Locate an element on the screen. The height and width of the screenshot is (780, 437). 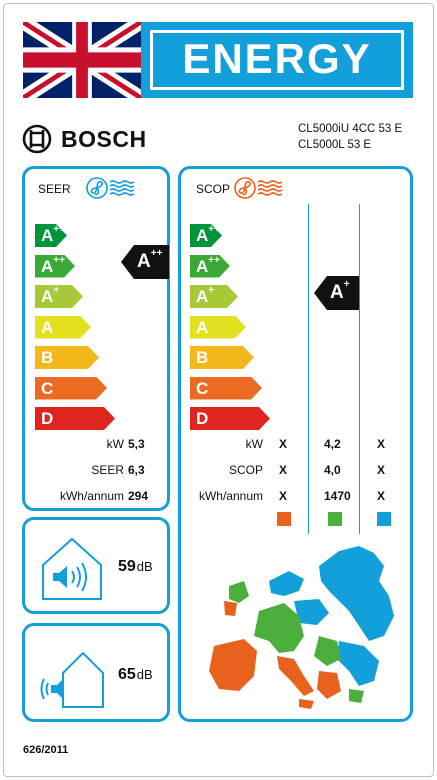
outdoor-speaker-icon is located at coordinates (72, 679).